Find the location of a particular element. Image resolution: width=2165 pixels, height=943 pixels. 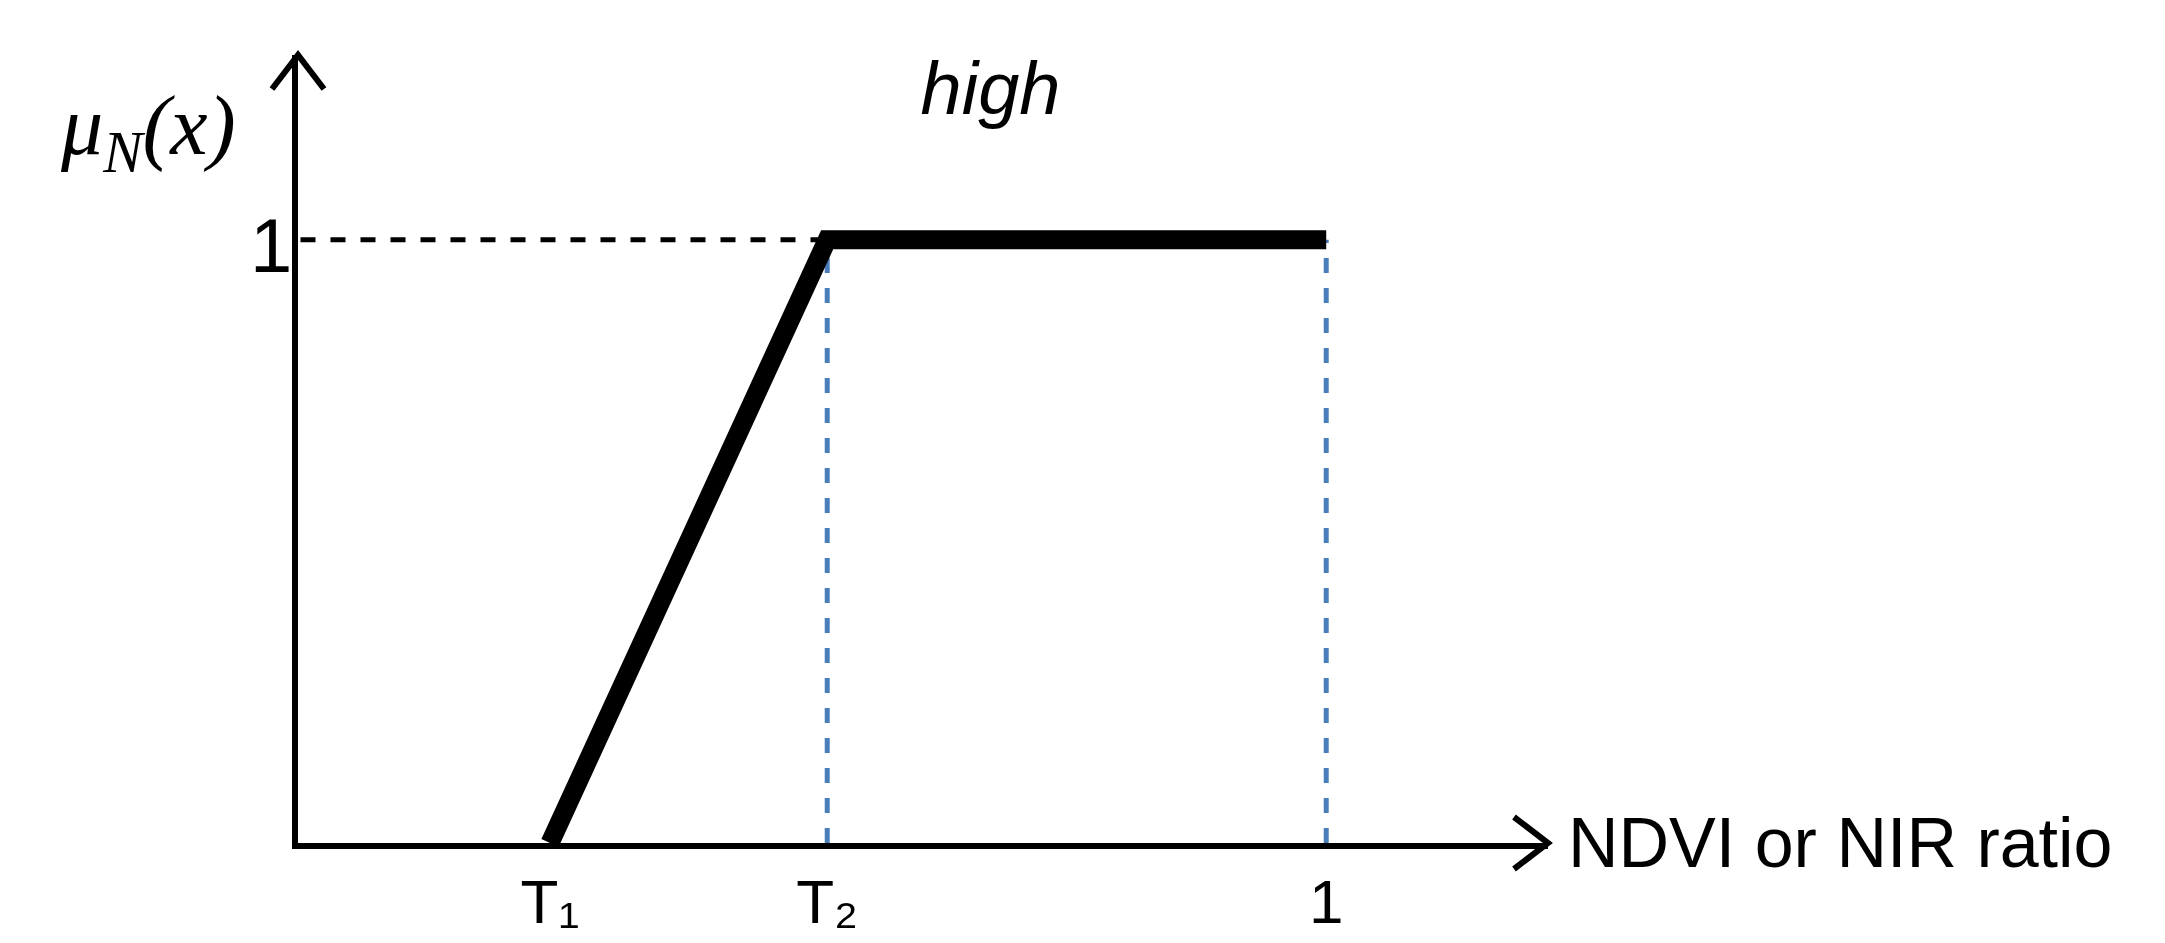

y-axis-title: μ$_{N}$(x) is located at coordinates (148, 132).